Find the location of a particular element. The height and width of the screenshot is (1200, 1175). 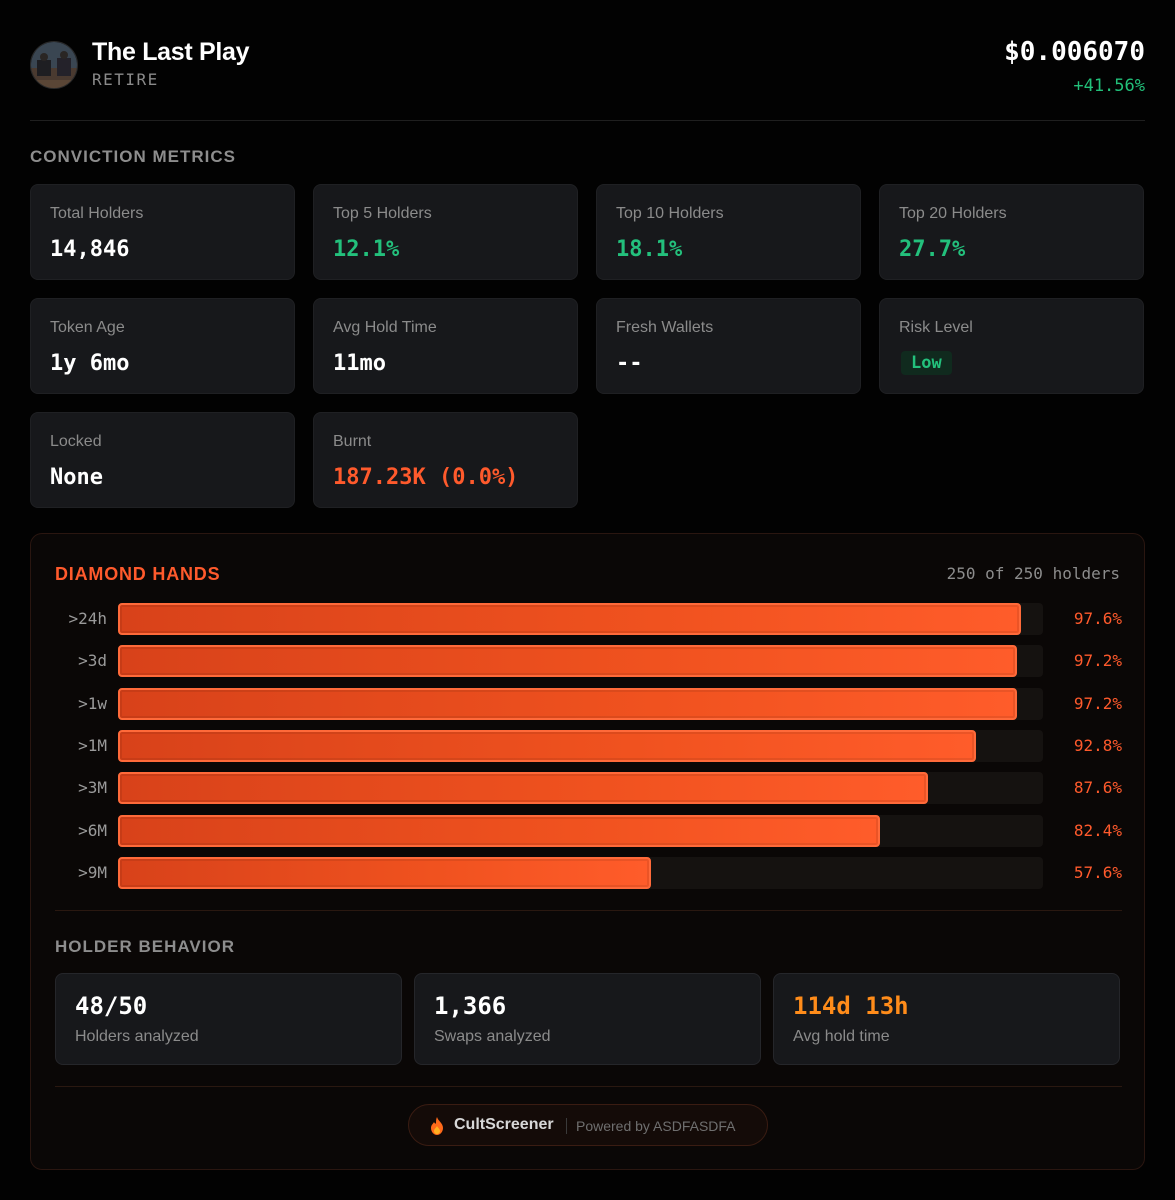

metric-card-risk-level: Risk Level Low is located at coordinates (1011, 346).